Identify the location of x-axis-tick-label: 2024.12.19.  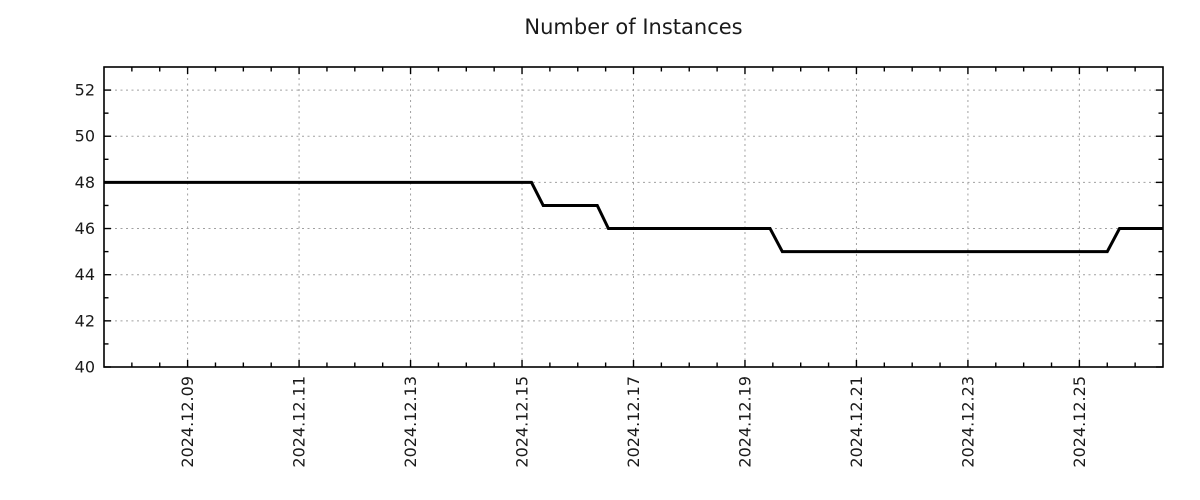
(744, 422).